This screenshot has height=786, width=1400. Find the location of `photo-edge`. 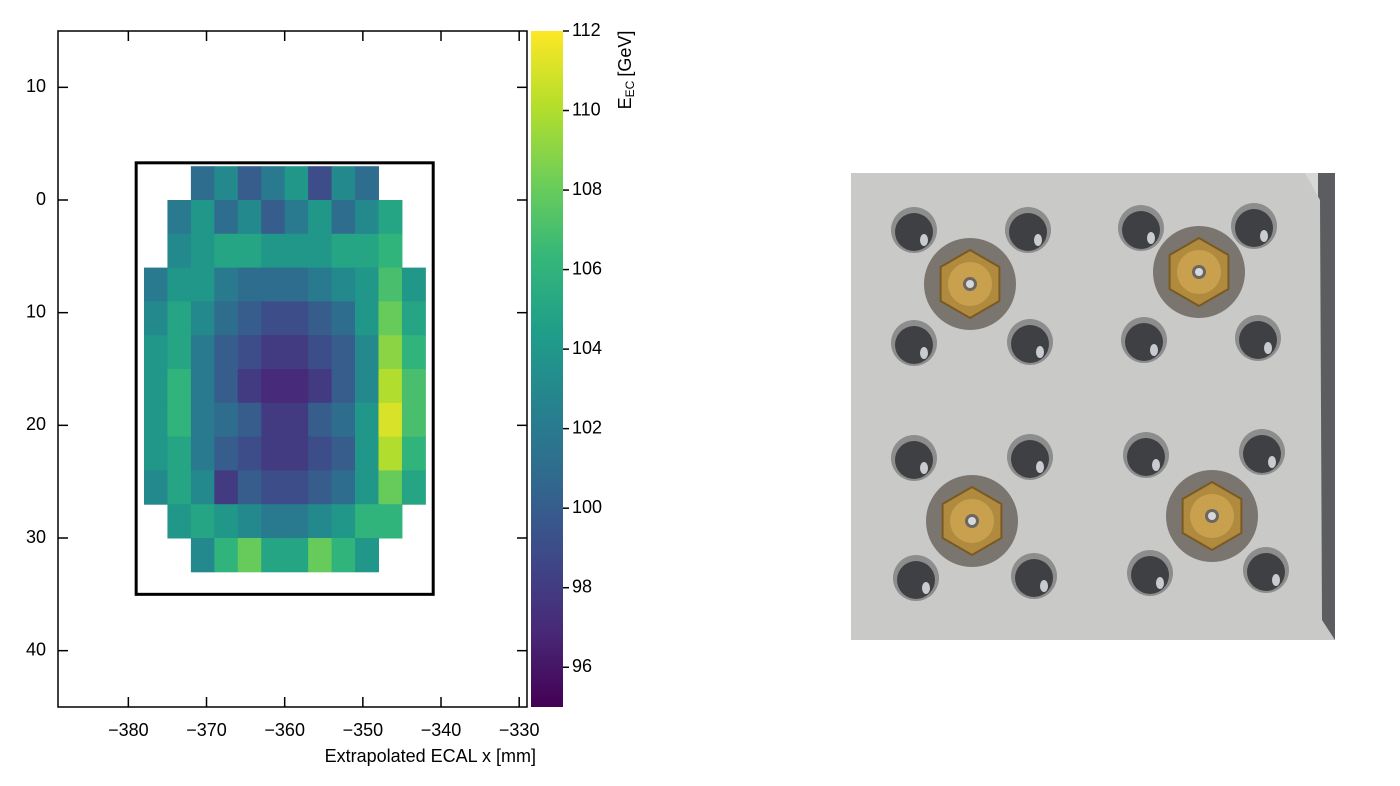

photo-edge is located at coordinates (1326, 406).